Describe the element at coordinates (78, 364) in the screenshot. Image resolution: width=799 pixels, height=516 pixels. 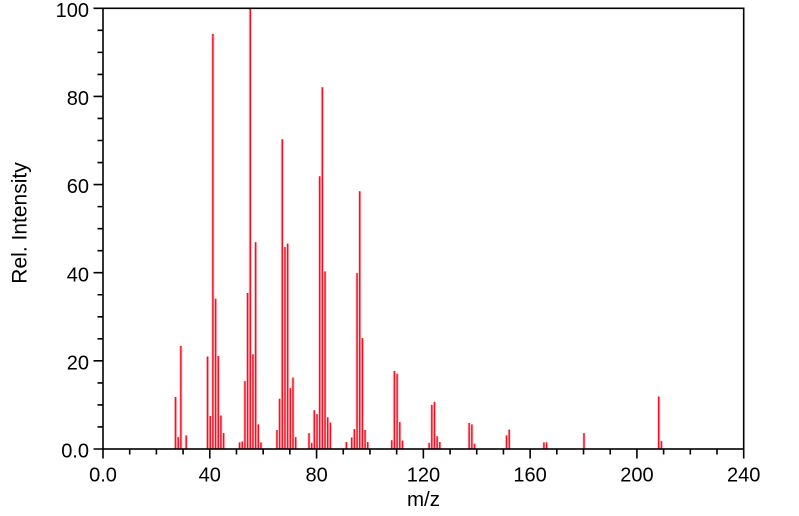
I see `svg-text: 20` at that location.